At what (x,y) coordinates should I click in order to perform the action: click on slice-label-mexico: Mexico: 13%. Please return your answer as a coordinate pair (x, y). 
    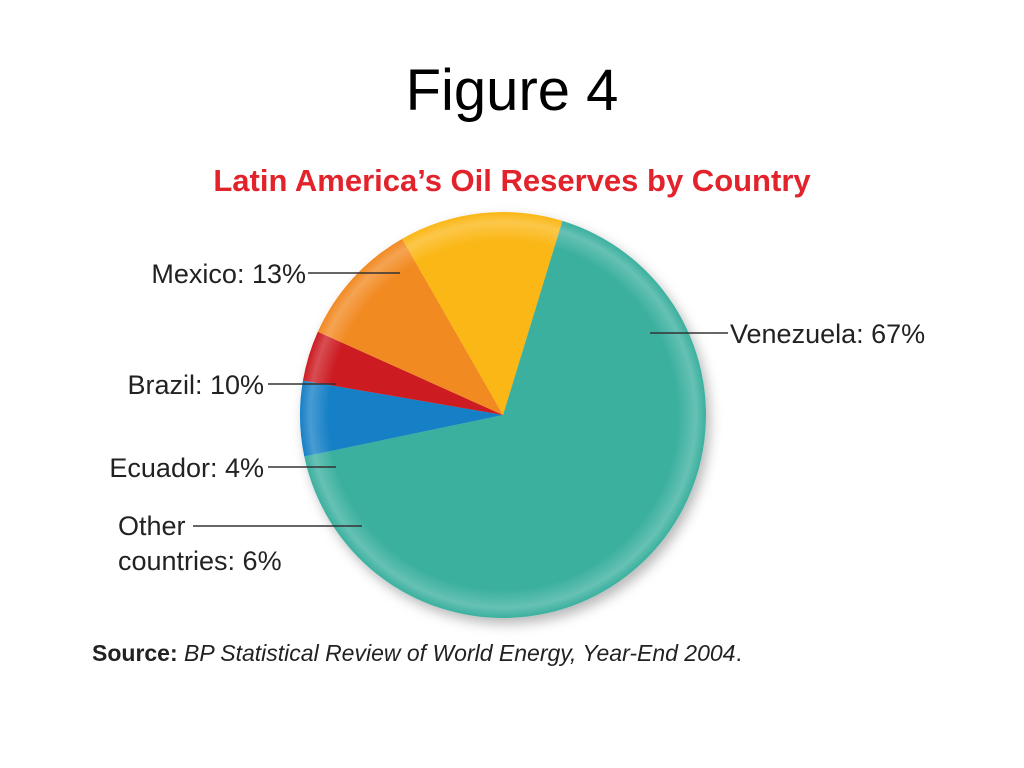
    Looking at the image, I should click on (228, 274).